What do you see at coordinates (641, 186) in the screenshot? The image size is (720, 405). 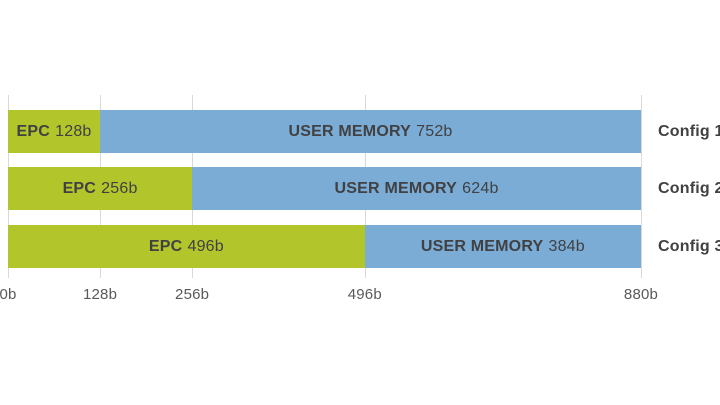 I see `gridline` at bounding box center [641, 186].